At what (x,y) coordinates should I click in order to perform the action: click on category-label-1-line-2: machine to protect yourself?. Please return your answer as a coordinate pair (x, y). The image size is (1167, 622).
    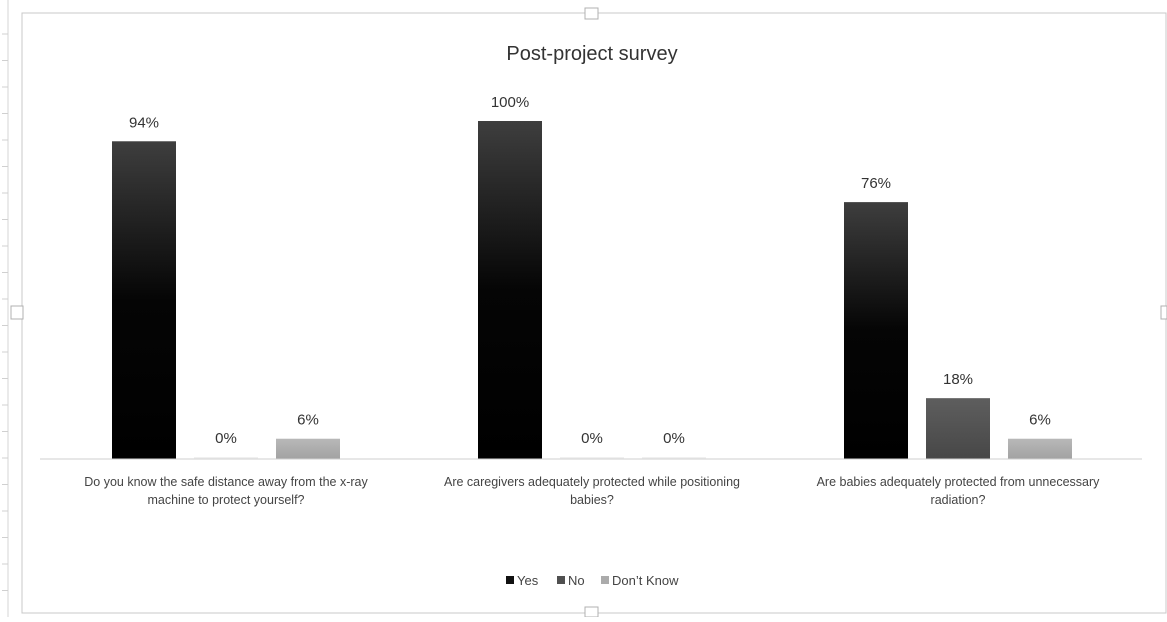
    Looking at the image, I should click on (225, 500).